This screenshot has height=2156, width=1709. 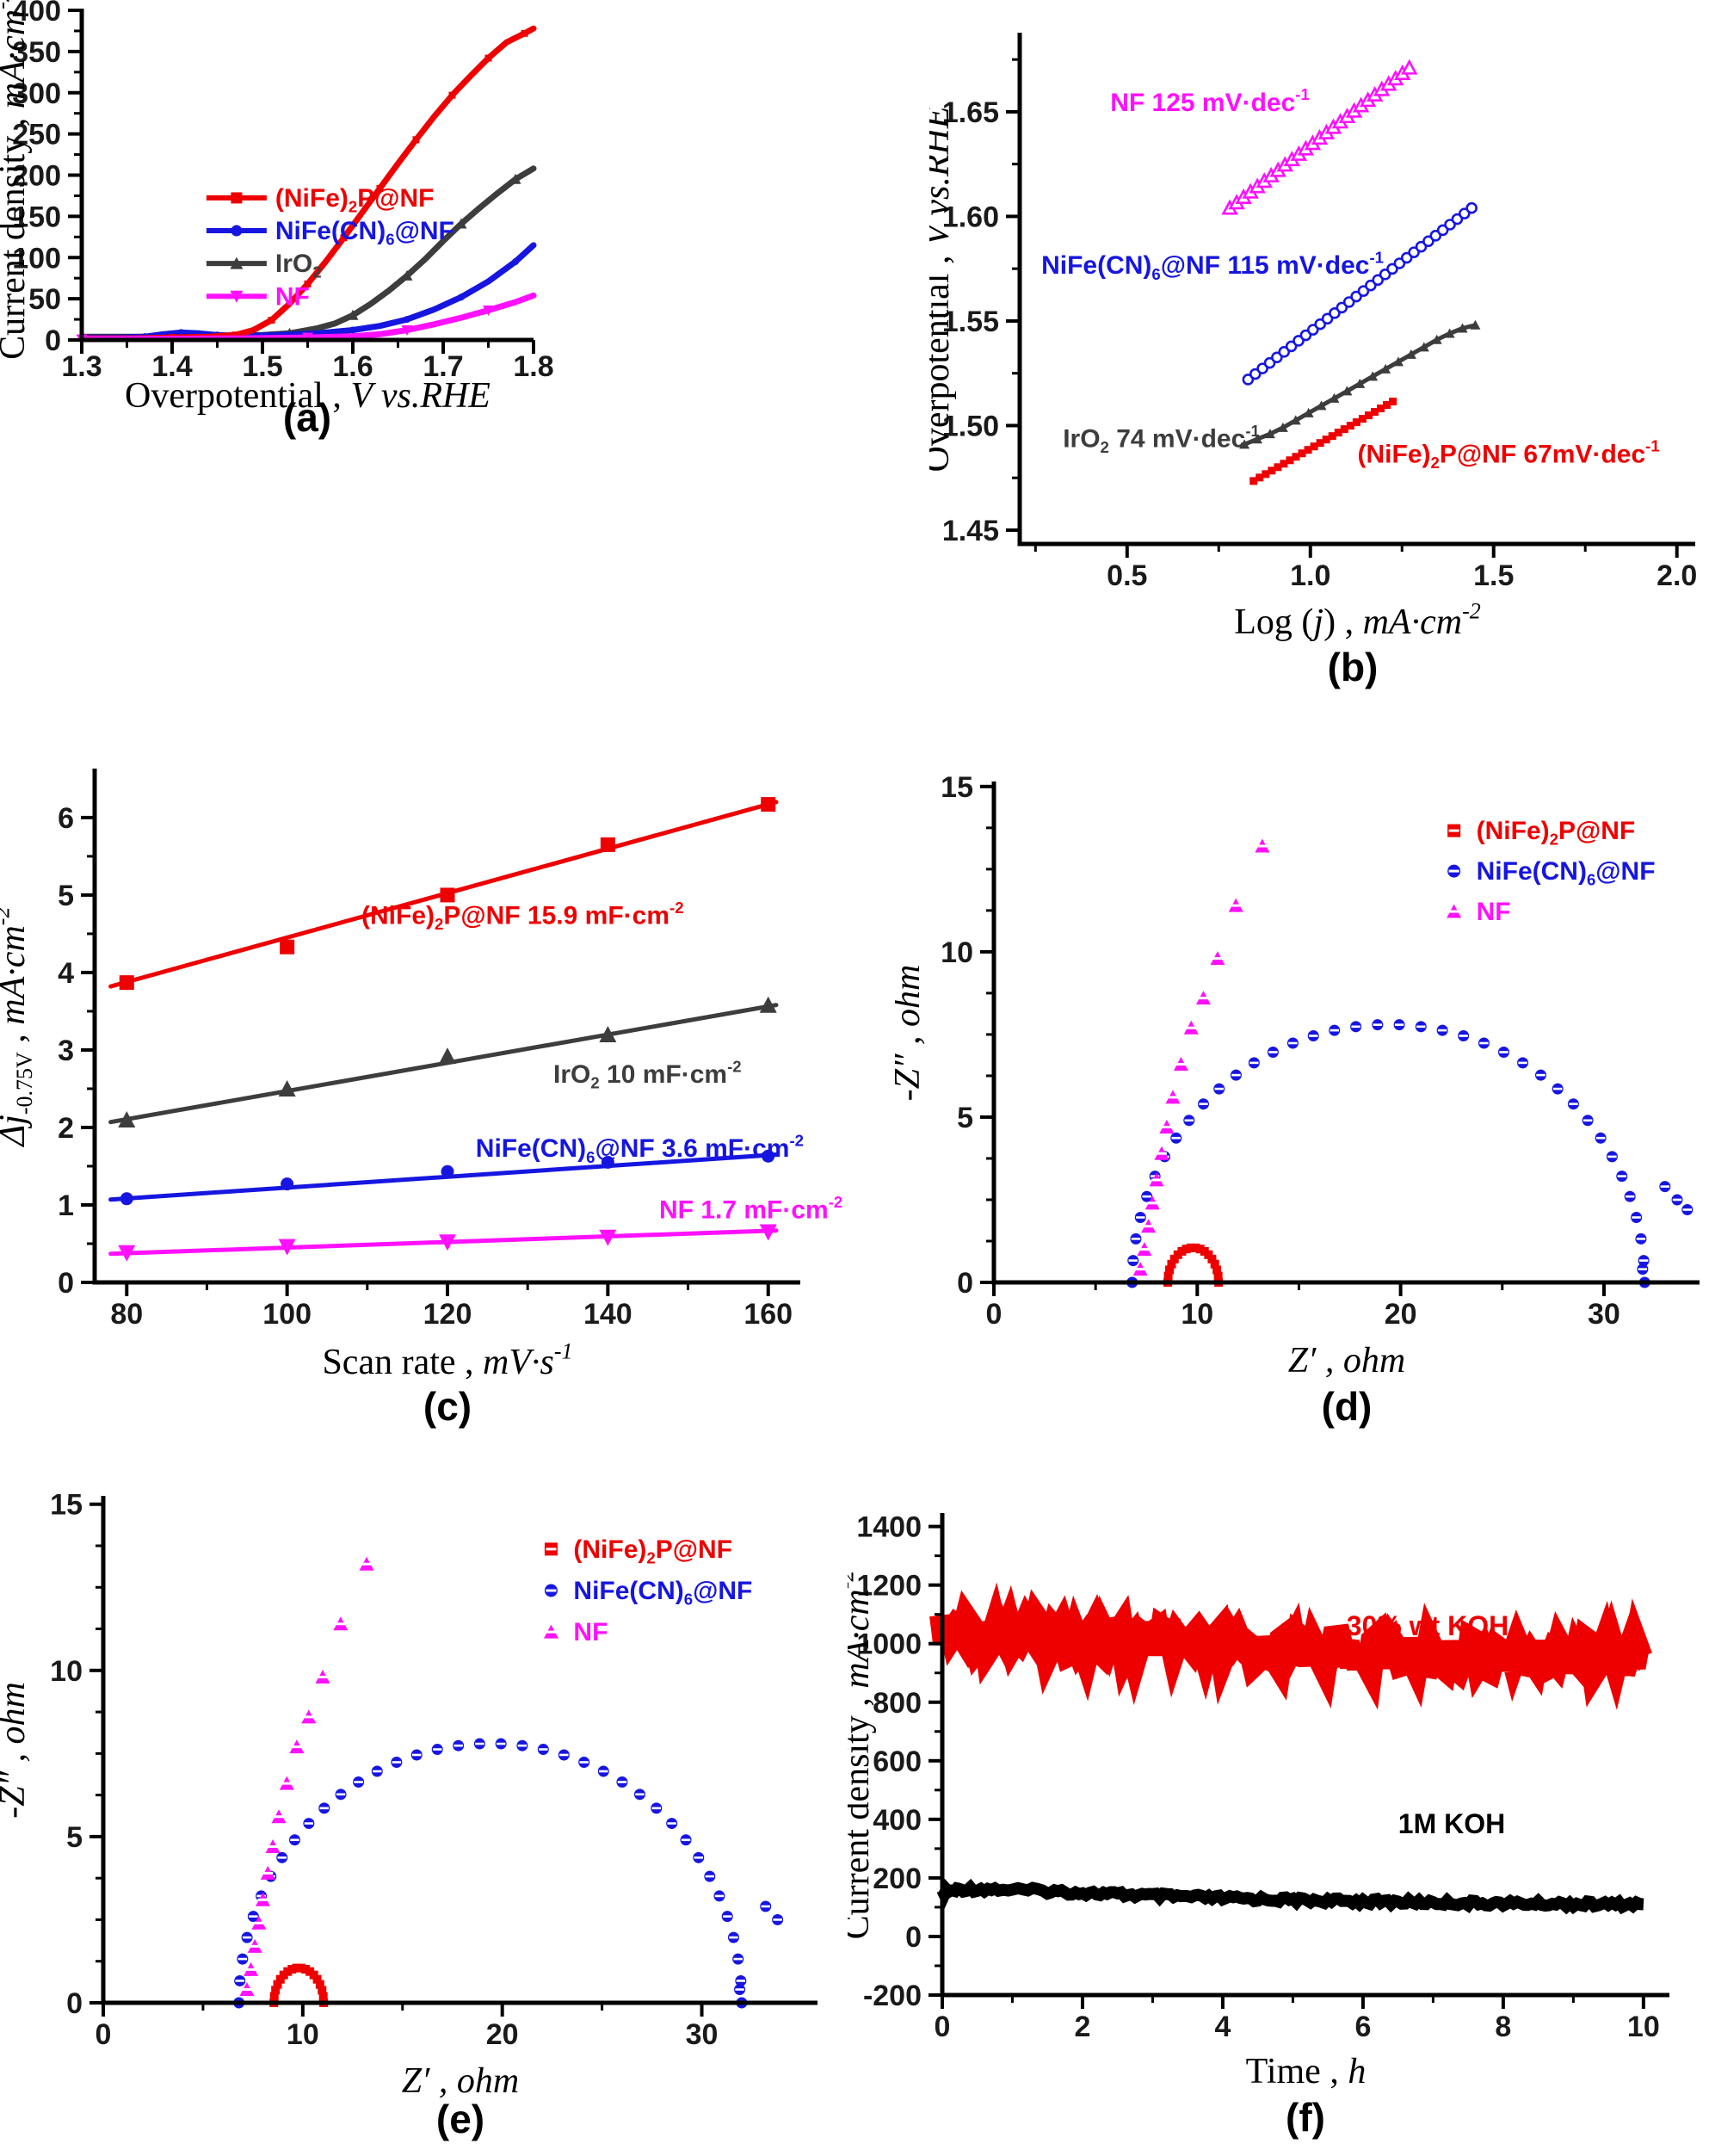 I want to click on x-tick-label: 160, so click(x=768, y=1314).